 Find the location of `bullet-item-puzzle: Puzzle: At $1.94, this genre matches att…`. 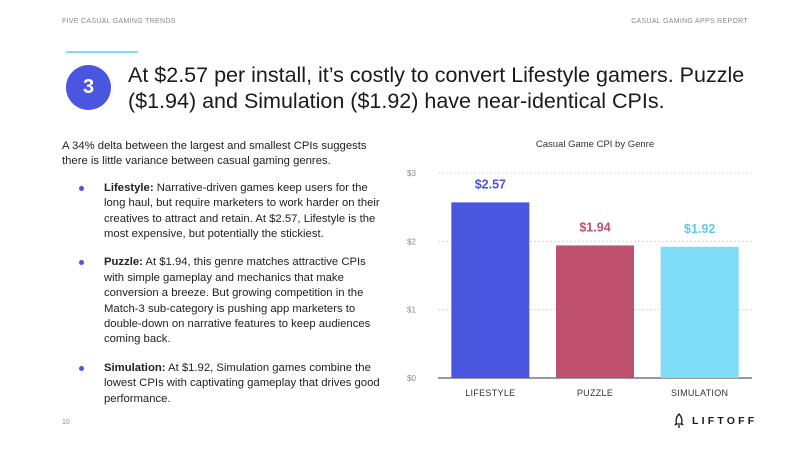

bullet-item-puzzle: Puzzle: At $1.94, this genre matches att… is located at coordinates (230, 301).